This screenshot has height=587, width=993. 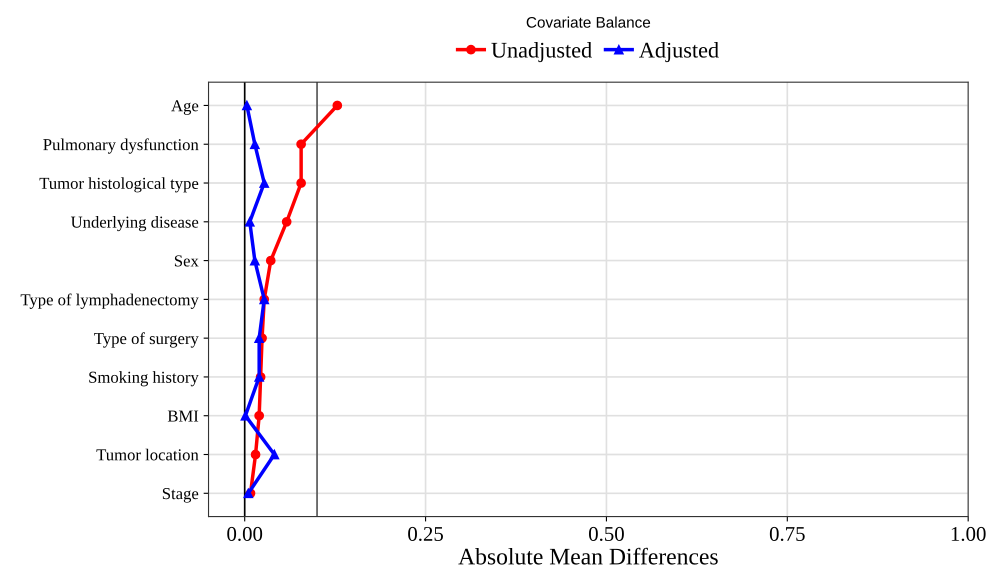 I want to click on y-tick-label: Tumor histological type, so click(x=119, y=184).